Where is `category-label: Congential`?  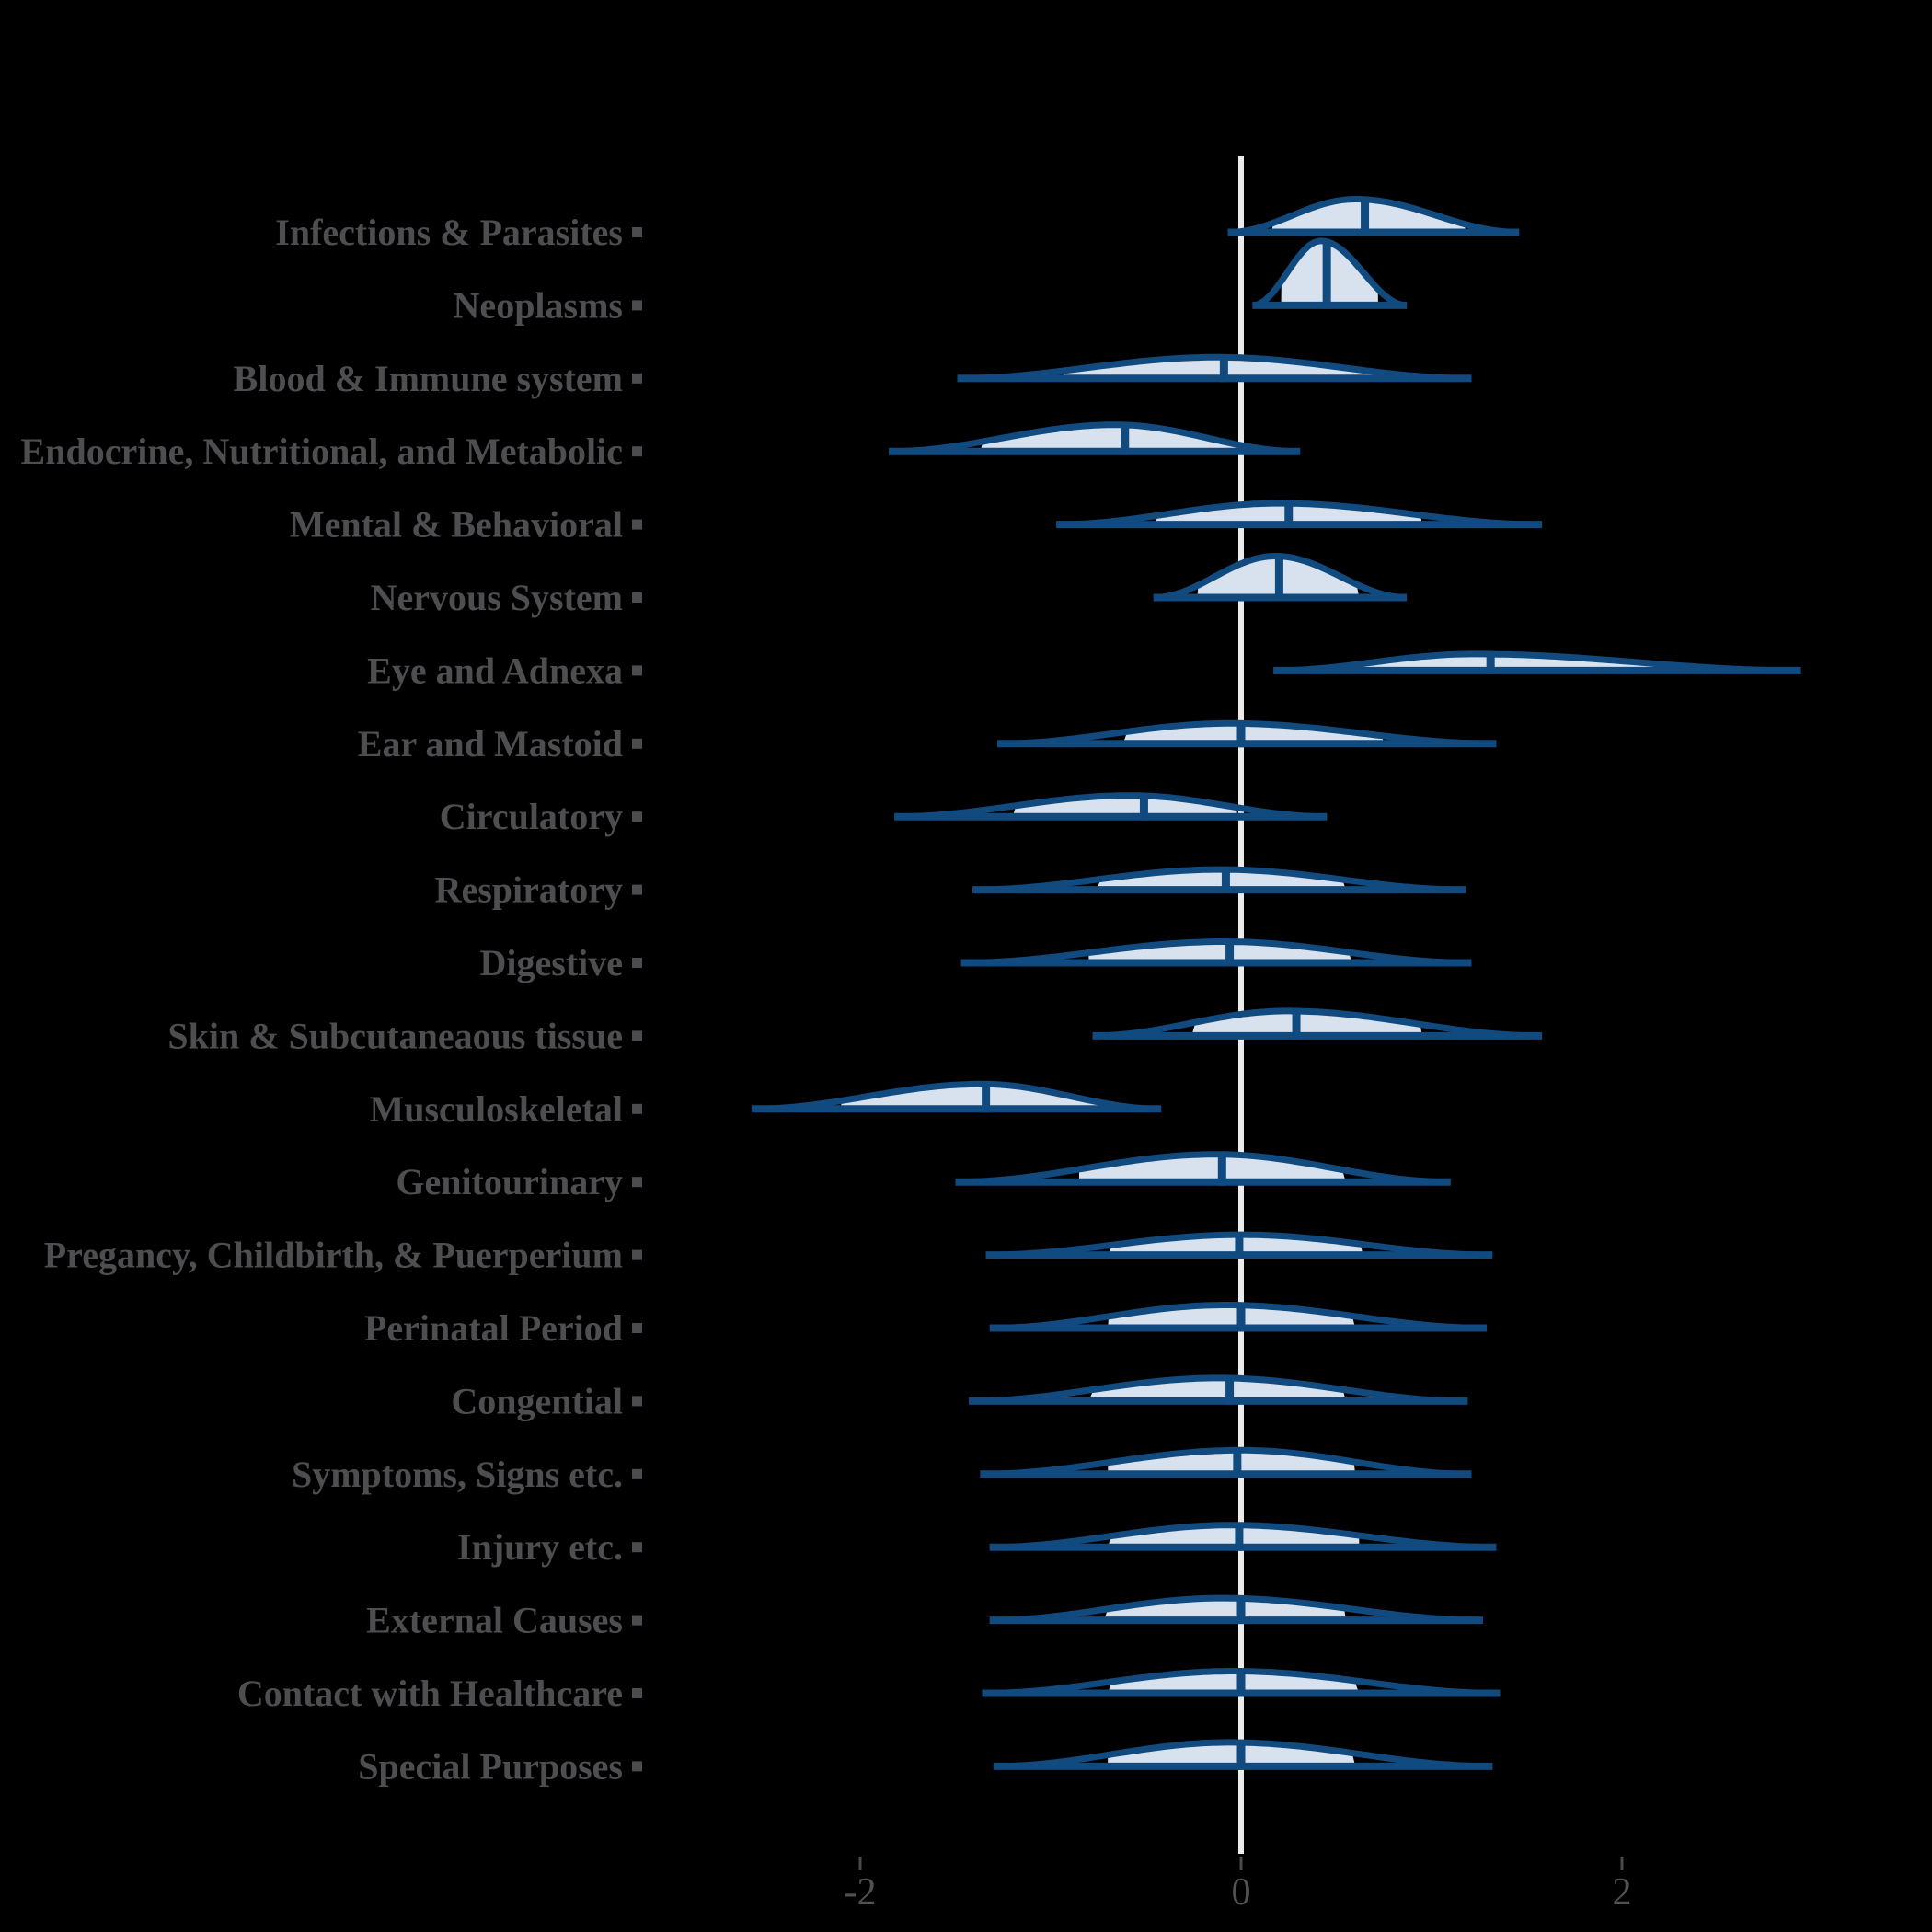
category-label: Congential is located at coordinates (537, 1400).